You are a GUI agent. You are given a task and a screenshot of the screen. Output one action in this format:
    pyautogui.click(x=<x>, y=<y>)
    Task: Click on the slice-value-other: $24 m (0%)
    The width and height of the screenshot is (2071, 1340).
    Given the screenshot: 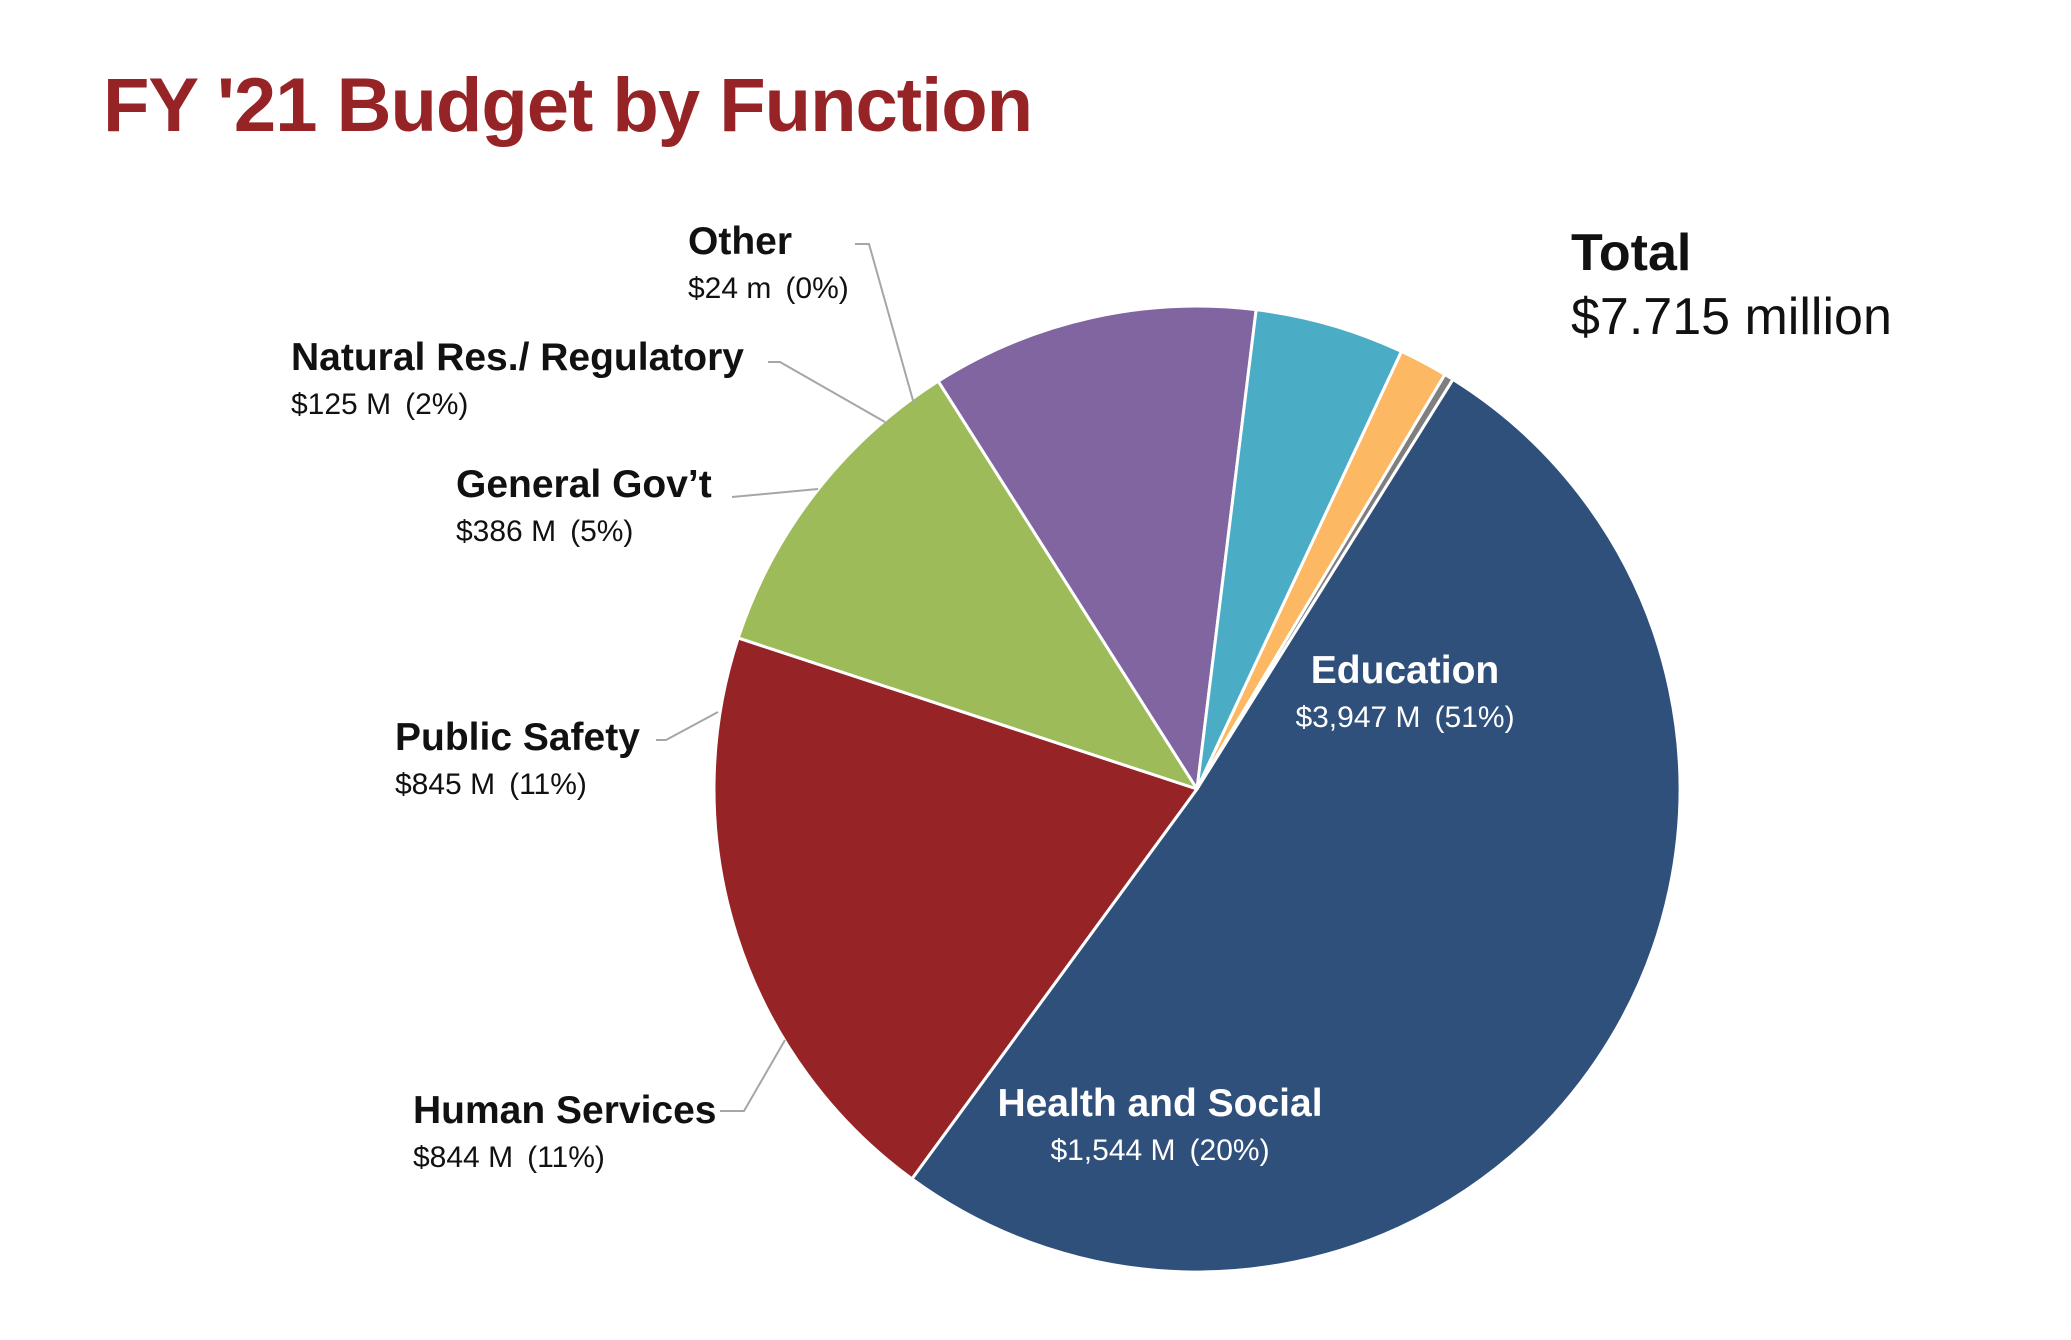 What is the action you would take?
    pyautogui.click(x=768, y=288)
    